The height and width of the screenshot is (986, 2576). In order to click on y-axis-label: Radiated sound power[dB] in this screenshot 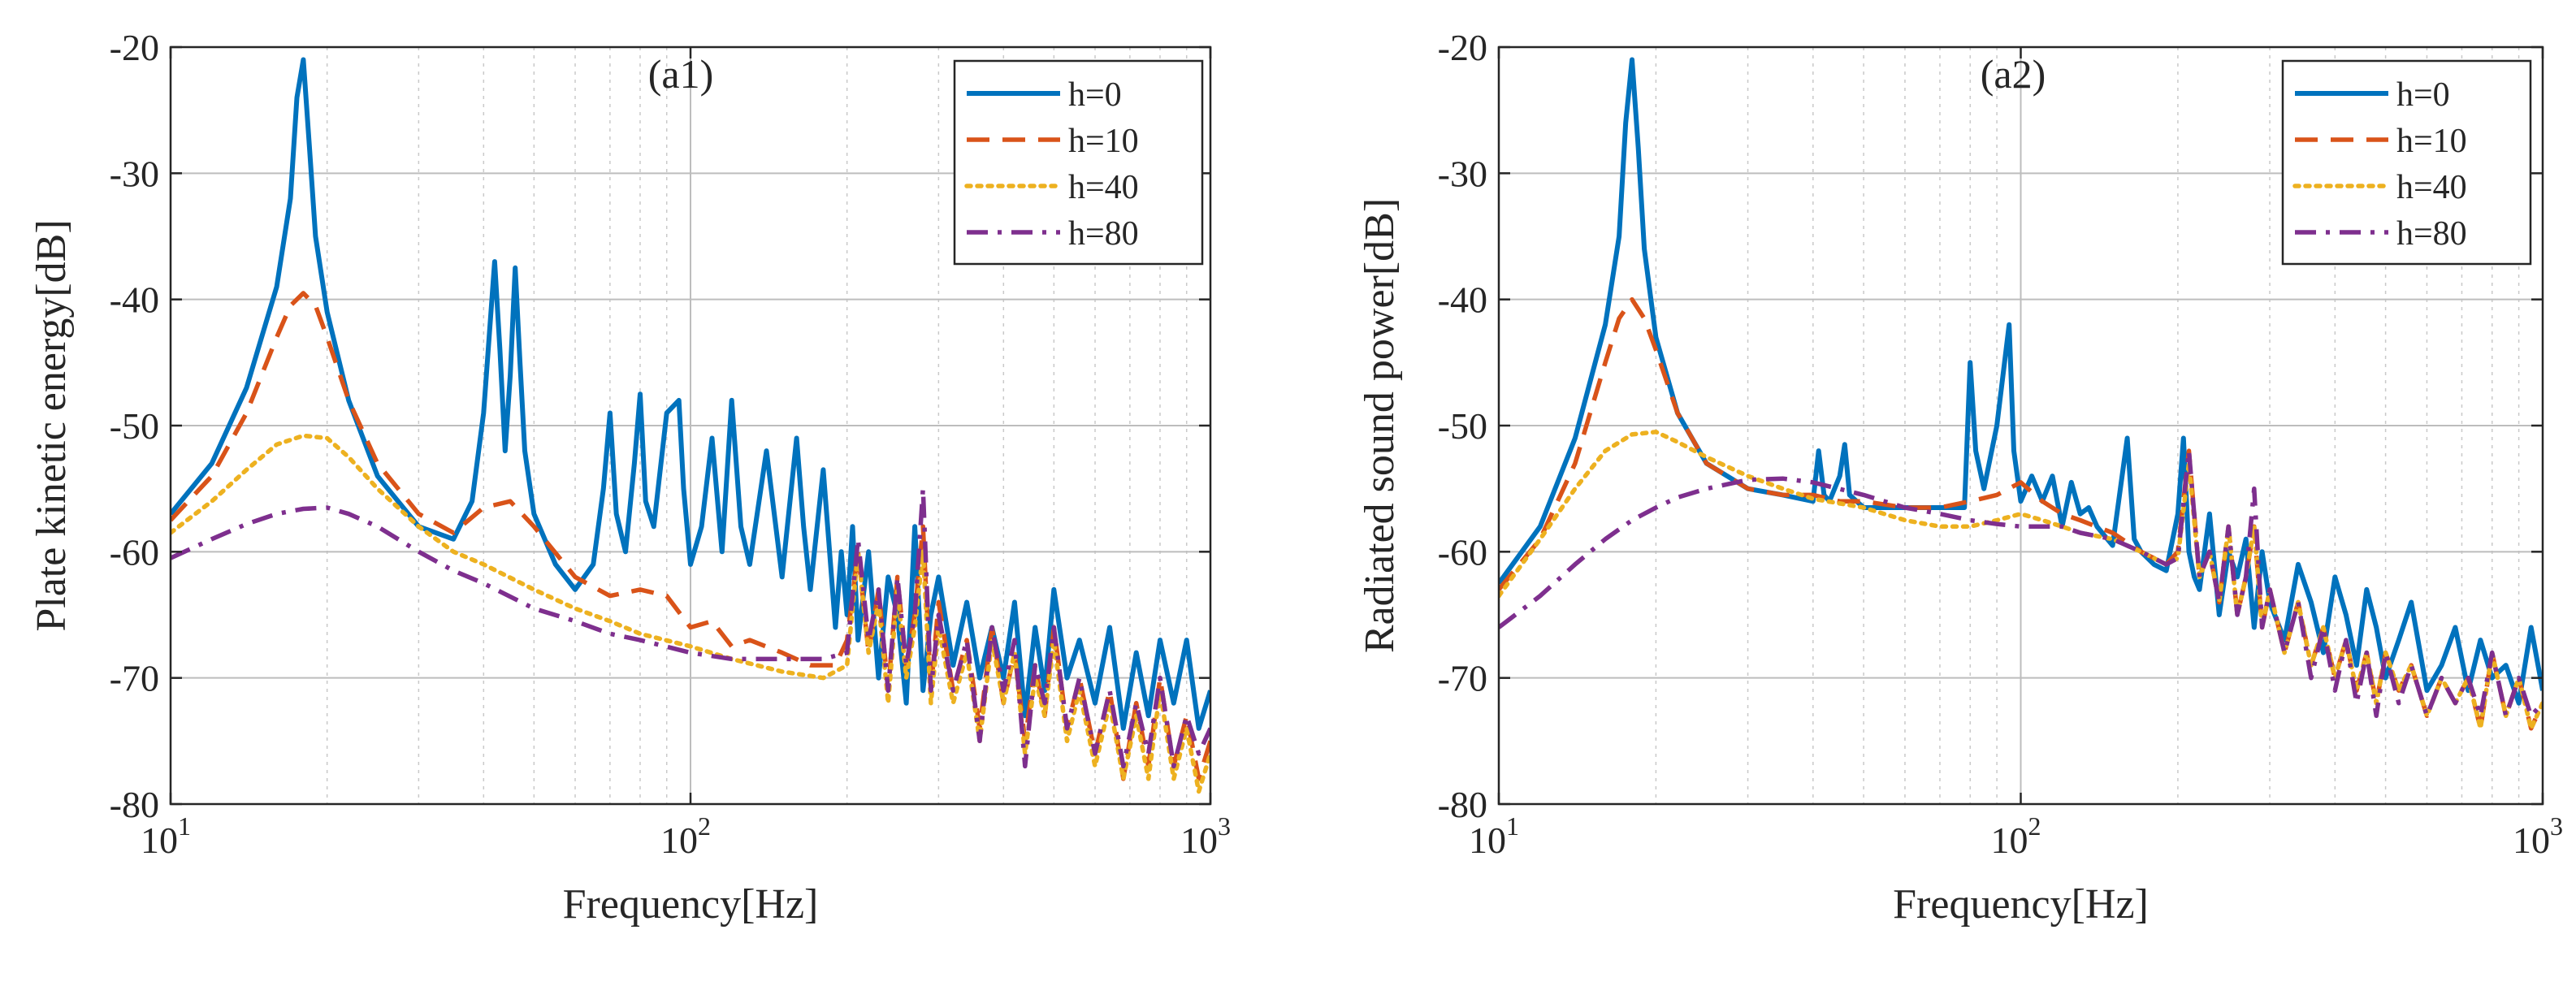, I will do `click(1380, 425)`.